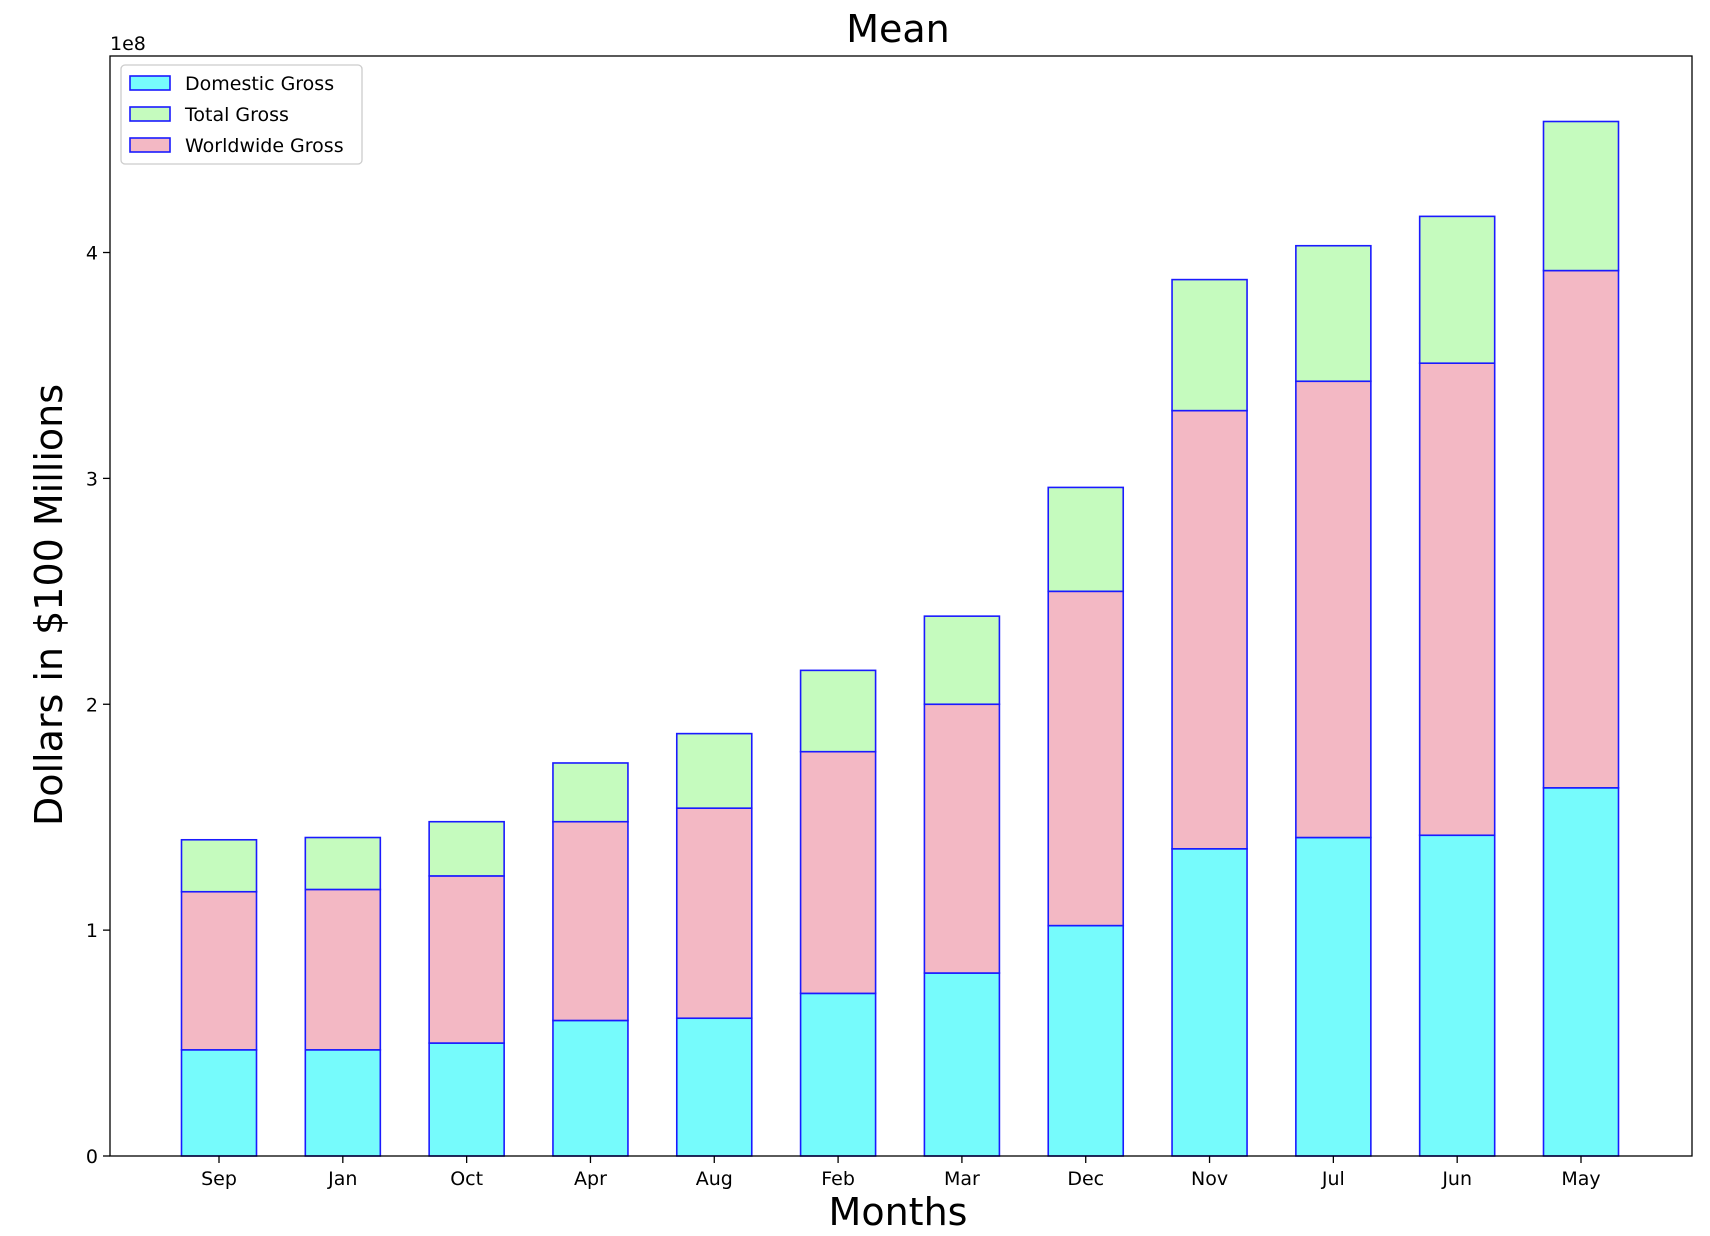 This screenshot has width=1710, height=1236. Describe the element at coordinates (466, 1099) in the screenshot. I see `bar-domestic-gross-oct` at that location.